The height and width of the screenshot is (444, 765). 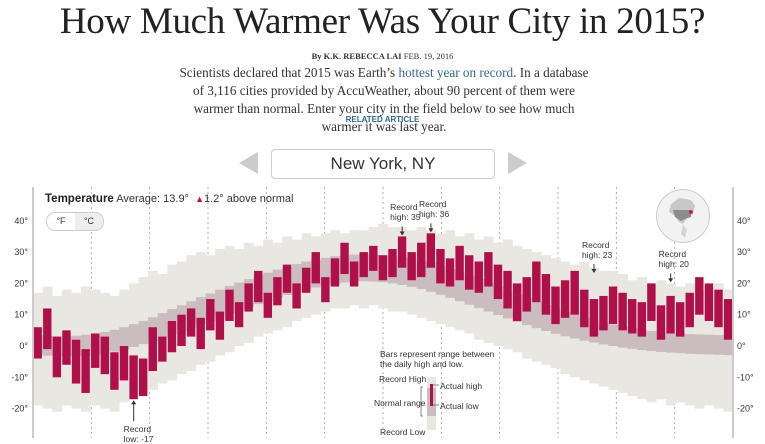 I want to click on unit-celsius-button: °C, so click(x=89, y=221).